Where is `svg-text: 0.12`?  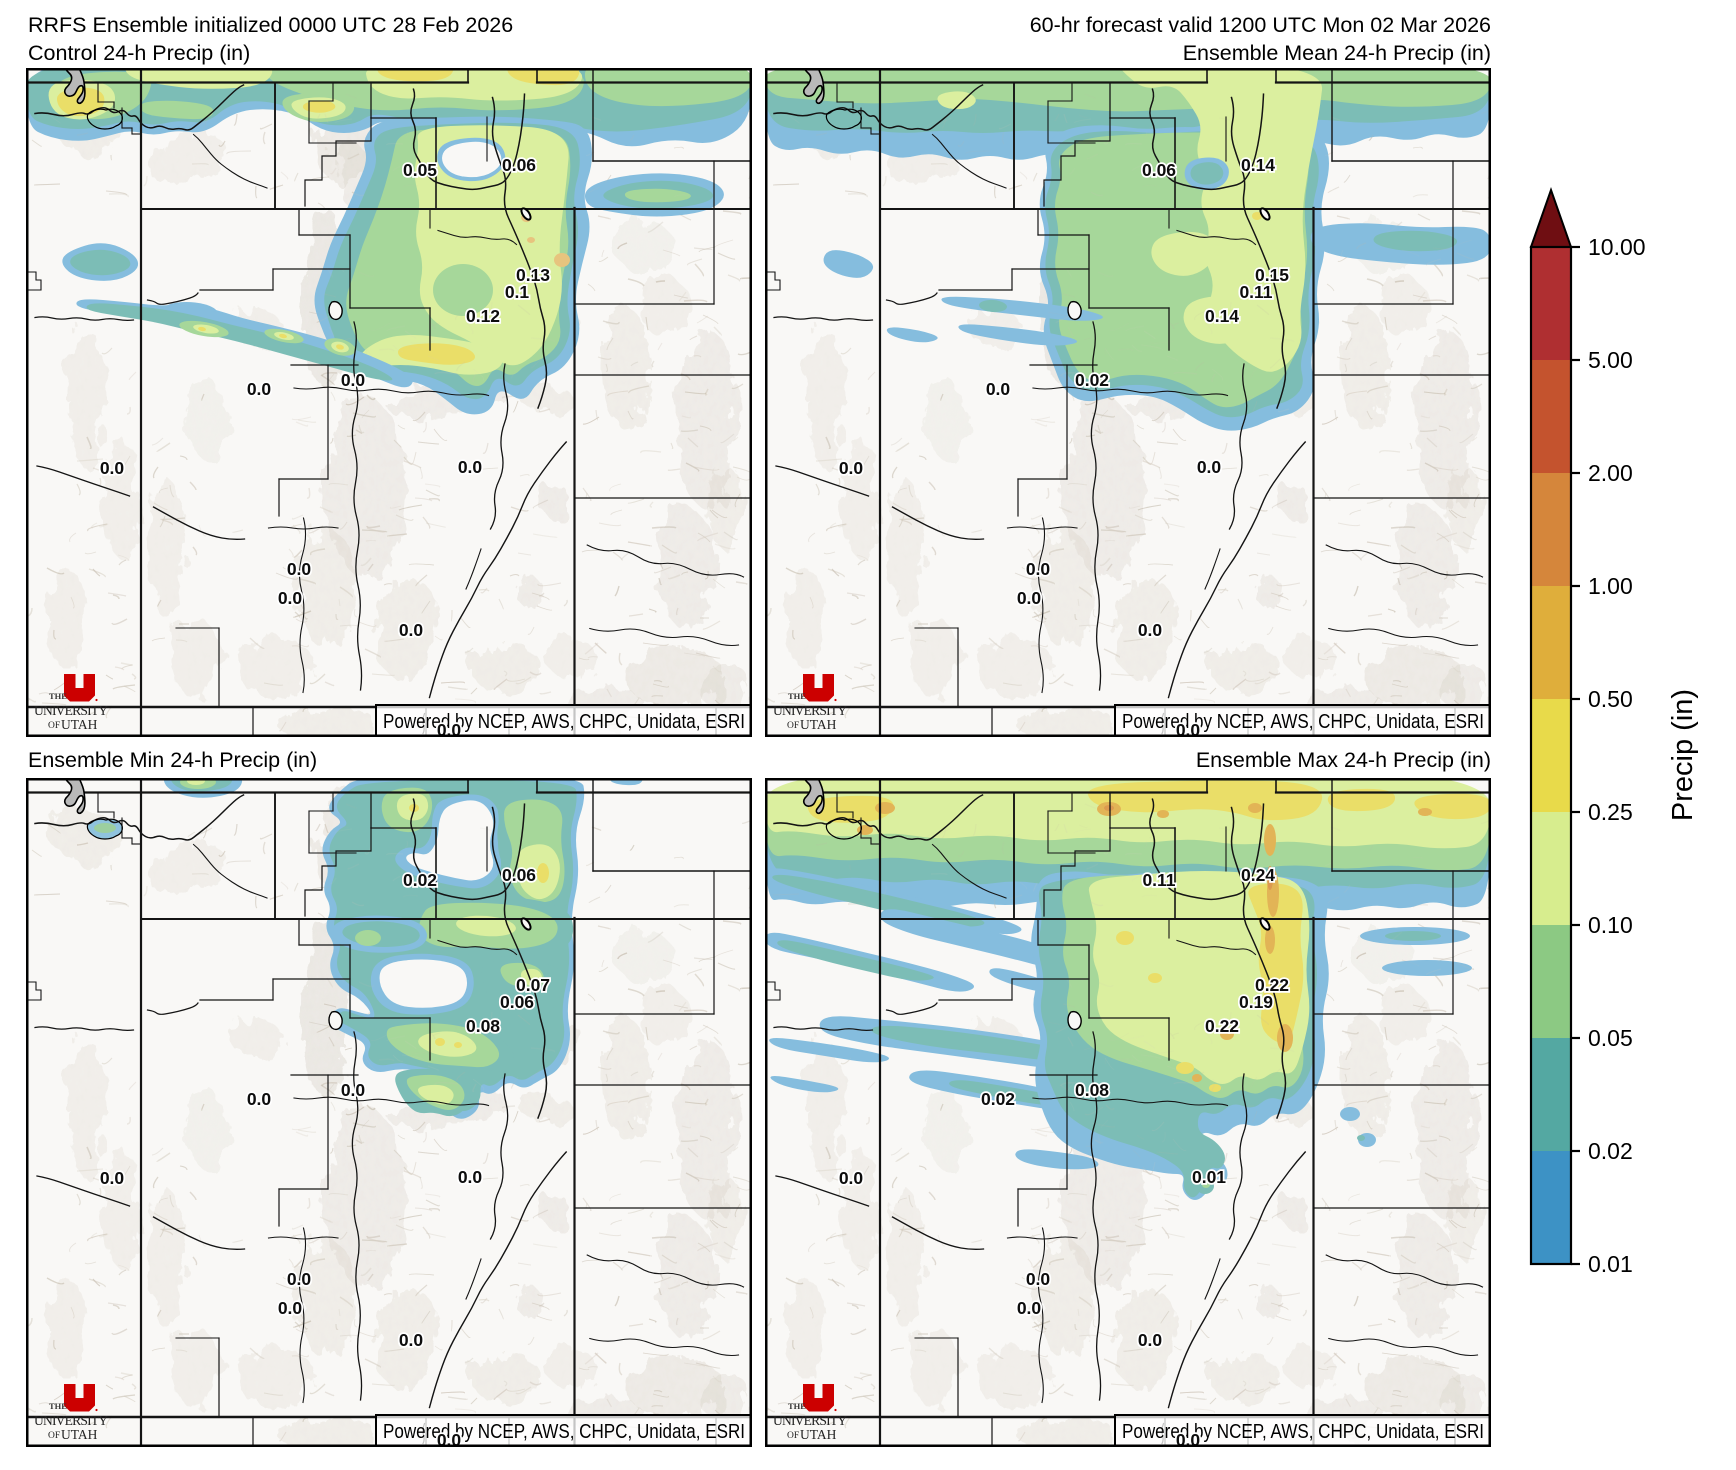 svg-text: 0.12 is located at coordinates (483, 316).